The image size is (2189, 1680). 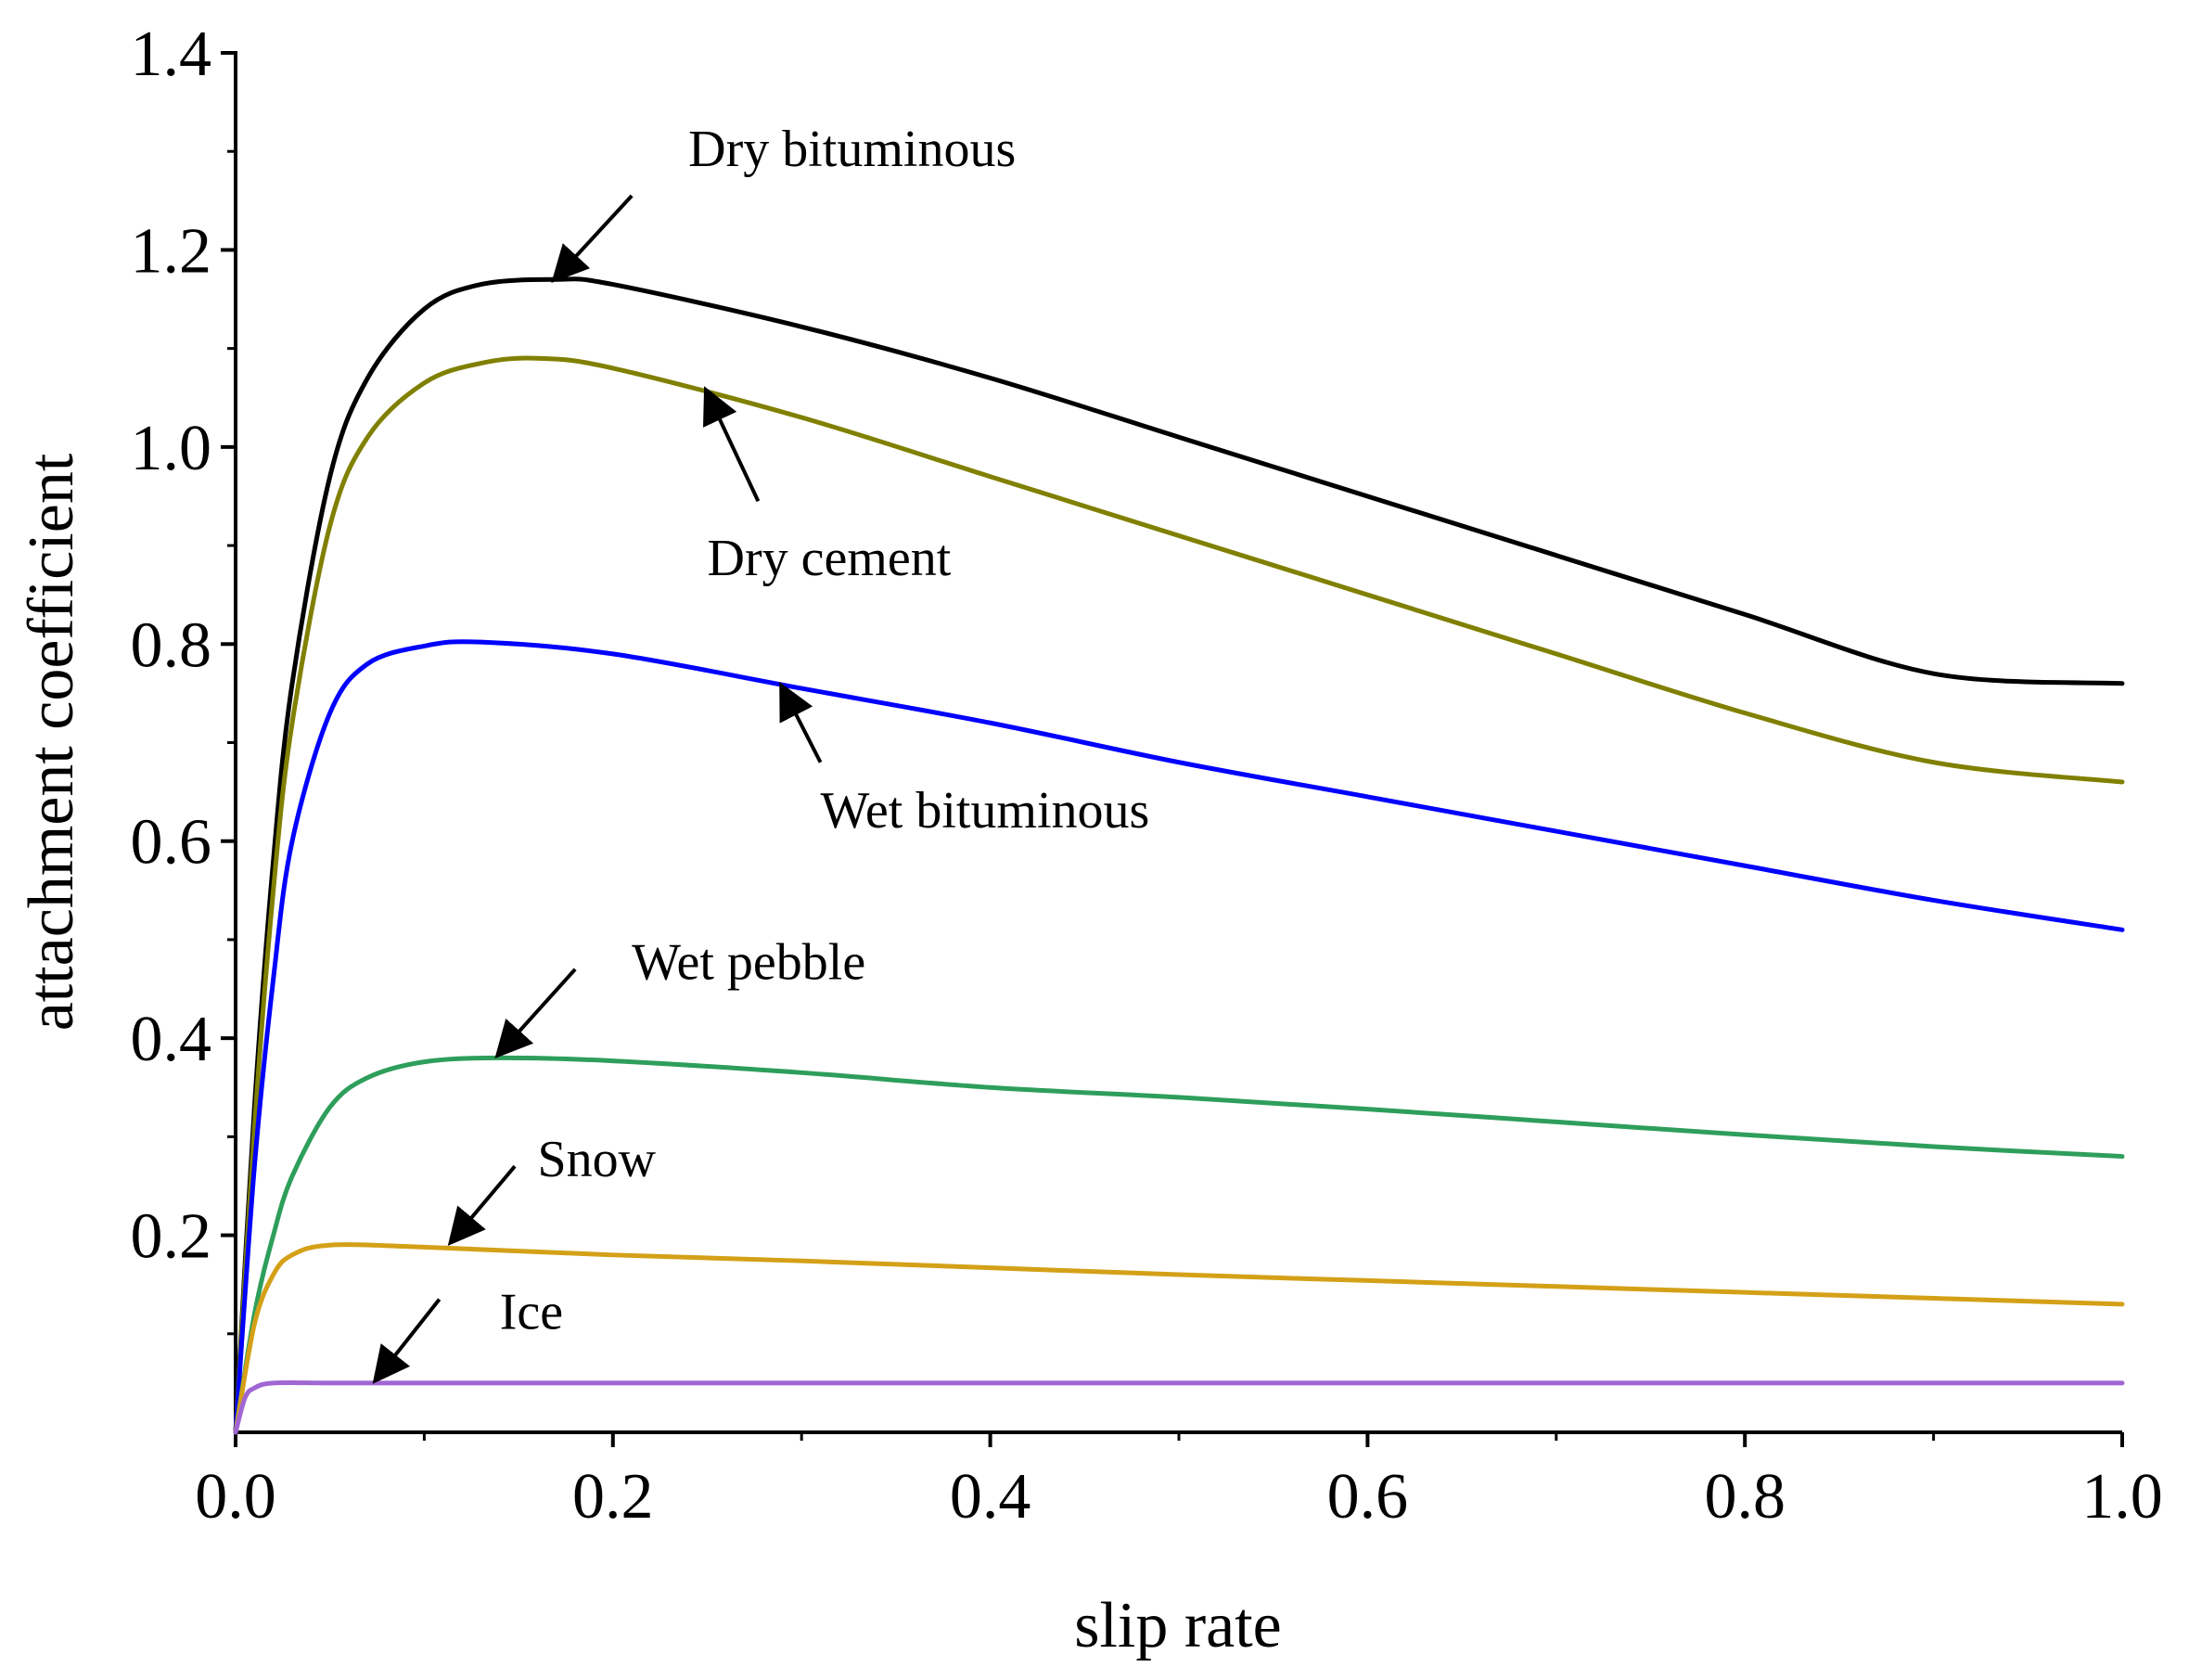 What do you see at coordinates (171, 448) in the screenshot?
I see `y-tick-label: 1.0` at bounding box center [171, 448].